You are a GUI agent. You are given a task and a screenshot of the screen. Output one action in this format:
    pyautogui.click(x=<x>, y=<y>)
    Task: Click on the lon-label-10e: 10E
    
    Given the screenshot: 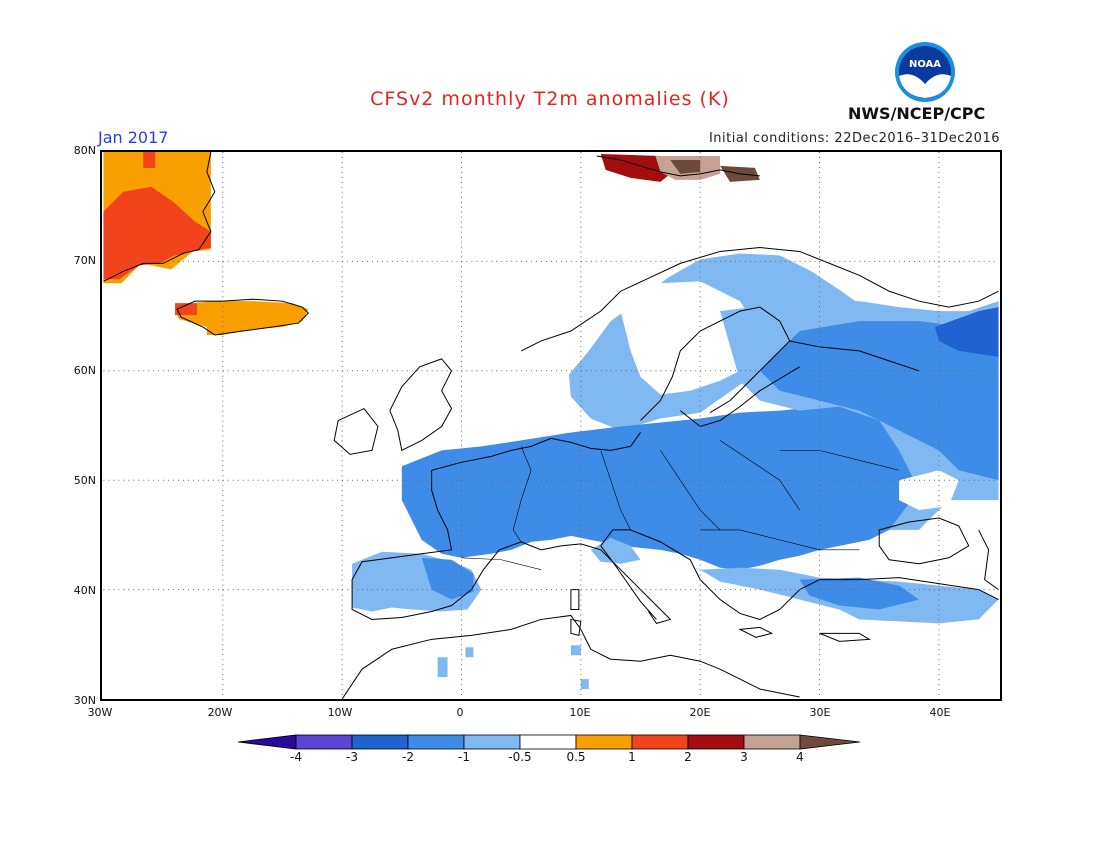 What is the action you would take?
    pyautogui.click(x=580, y=712)
    